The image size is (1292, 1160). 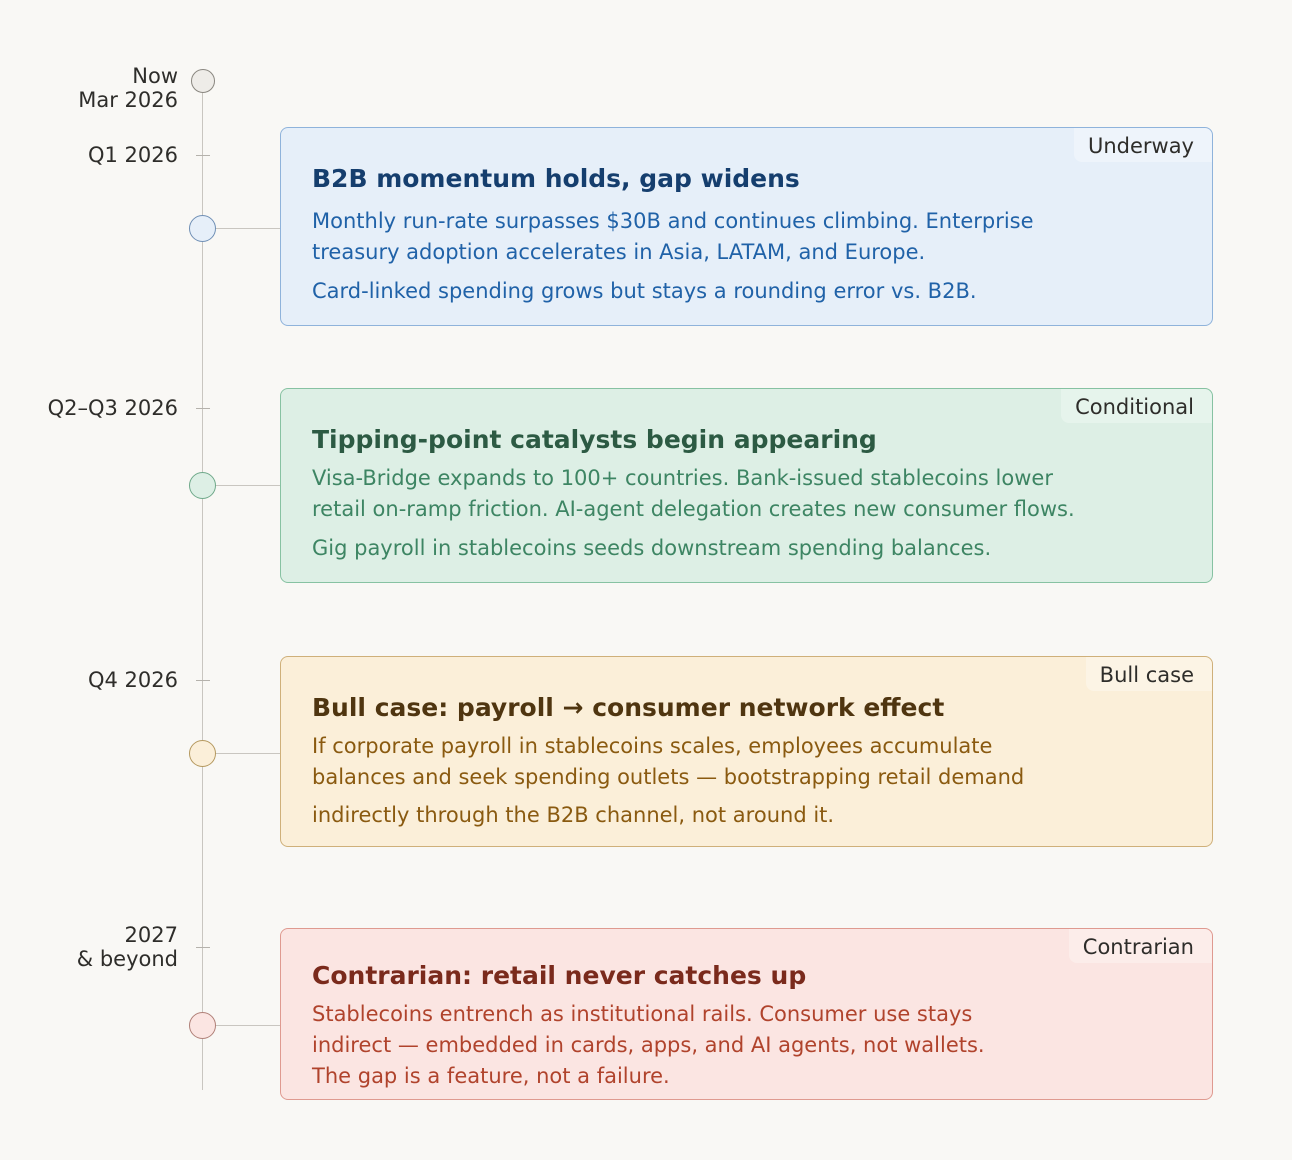 What do you see at coordinates (559, 975) in the screenshot?
I see `card-title: Contrarian: retail never catches up` at bounding box center [559, 975].